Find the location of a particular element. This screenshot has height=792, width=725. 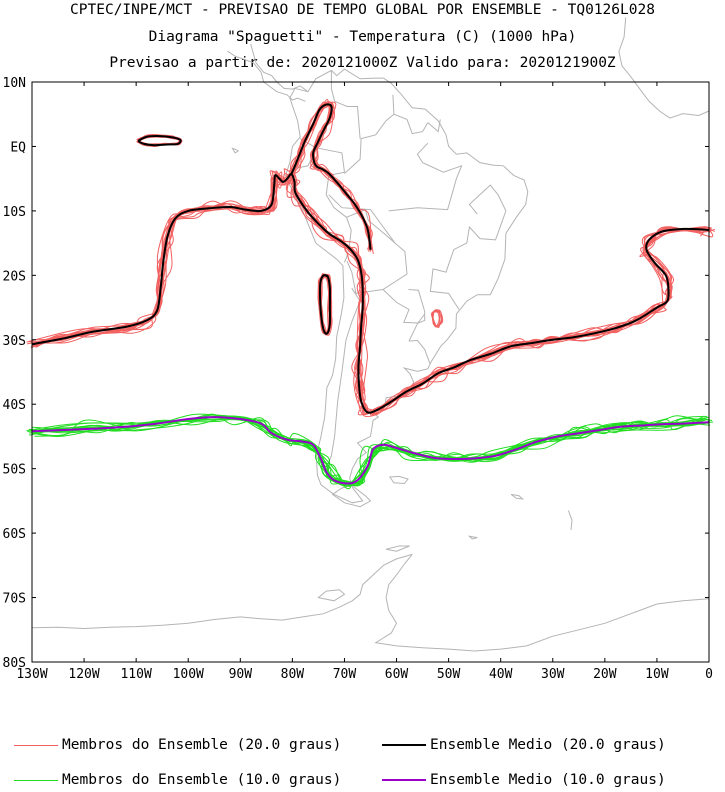

lon-label: 130W is located at coordinates (31, 674).